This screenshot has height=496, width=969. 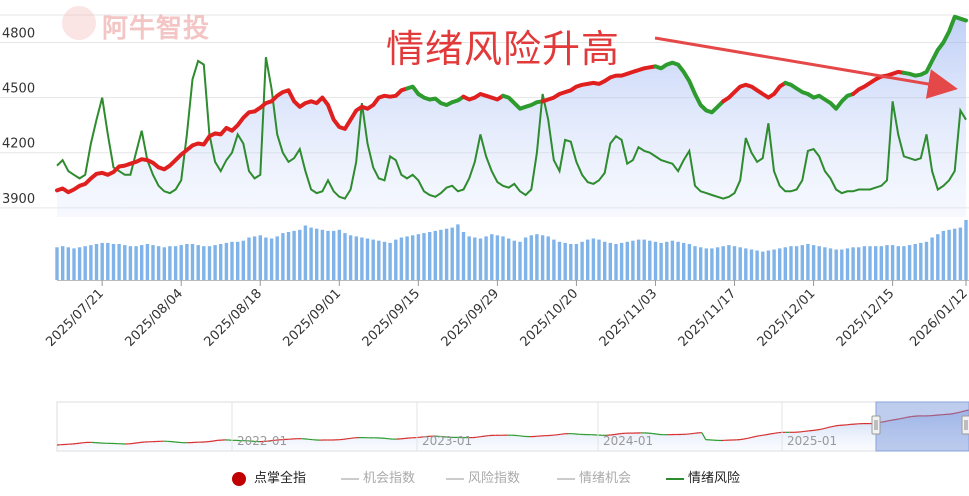 I want to click on x-tick-label: 2025/07/21, so click(x=75, y=318).